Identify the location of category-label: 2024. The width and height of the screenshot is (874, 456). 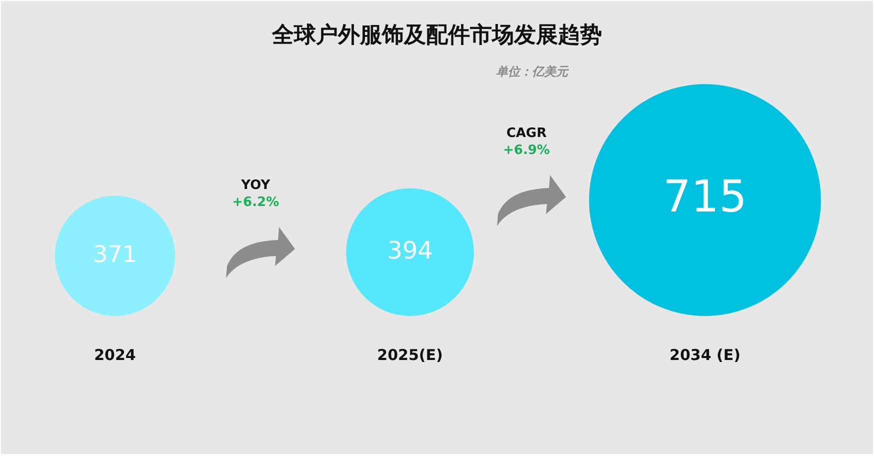
(115, 355).